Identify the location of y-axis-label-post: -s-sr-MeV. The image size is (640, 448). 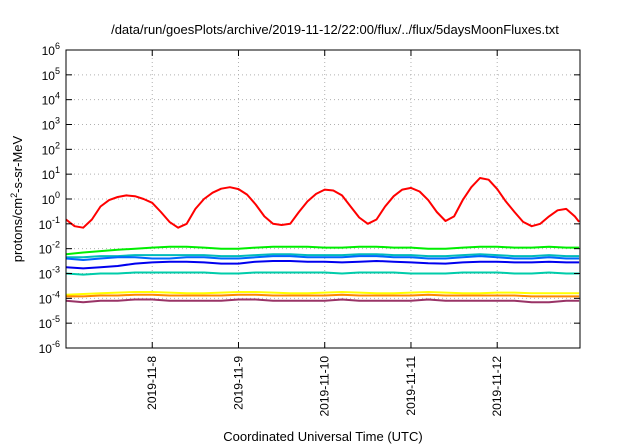
(17, 163).